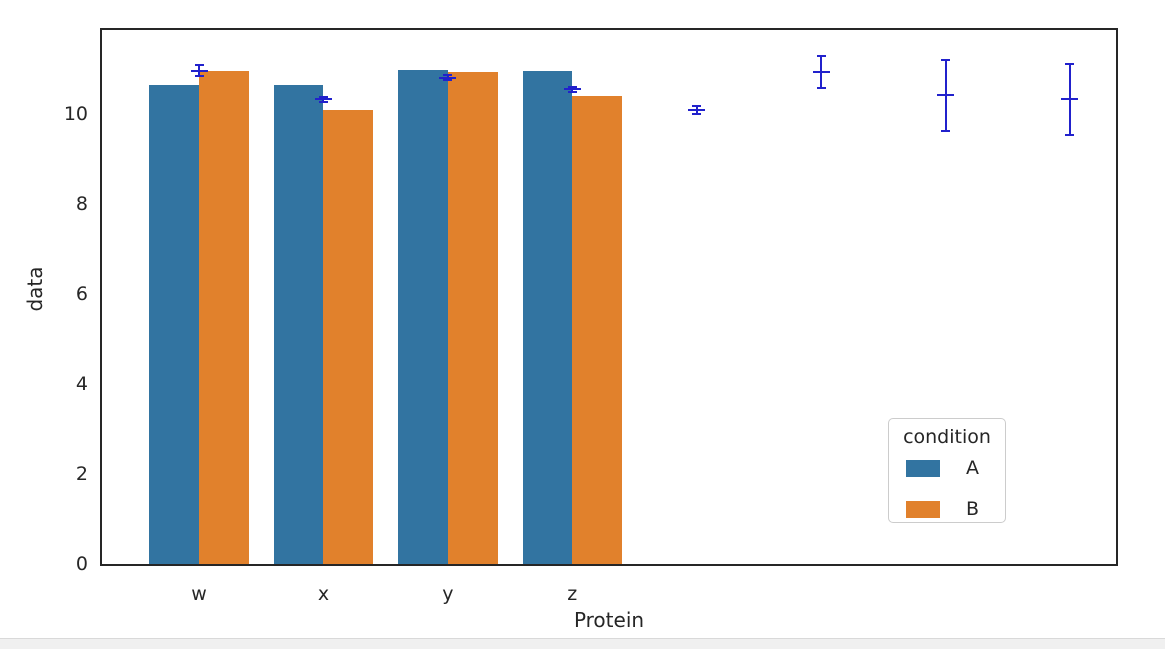  I want to click on bar-x-B, so click(348, 336).